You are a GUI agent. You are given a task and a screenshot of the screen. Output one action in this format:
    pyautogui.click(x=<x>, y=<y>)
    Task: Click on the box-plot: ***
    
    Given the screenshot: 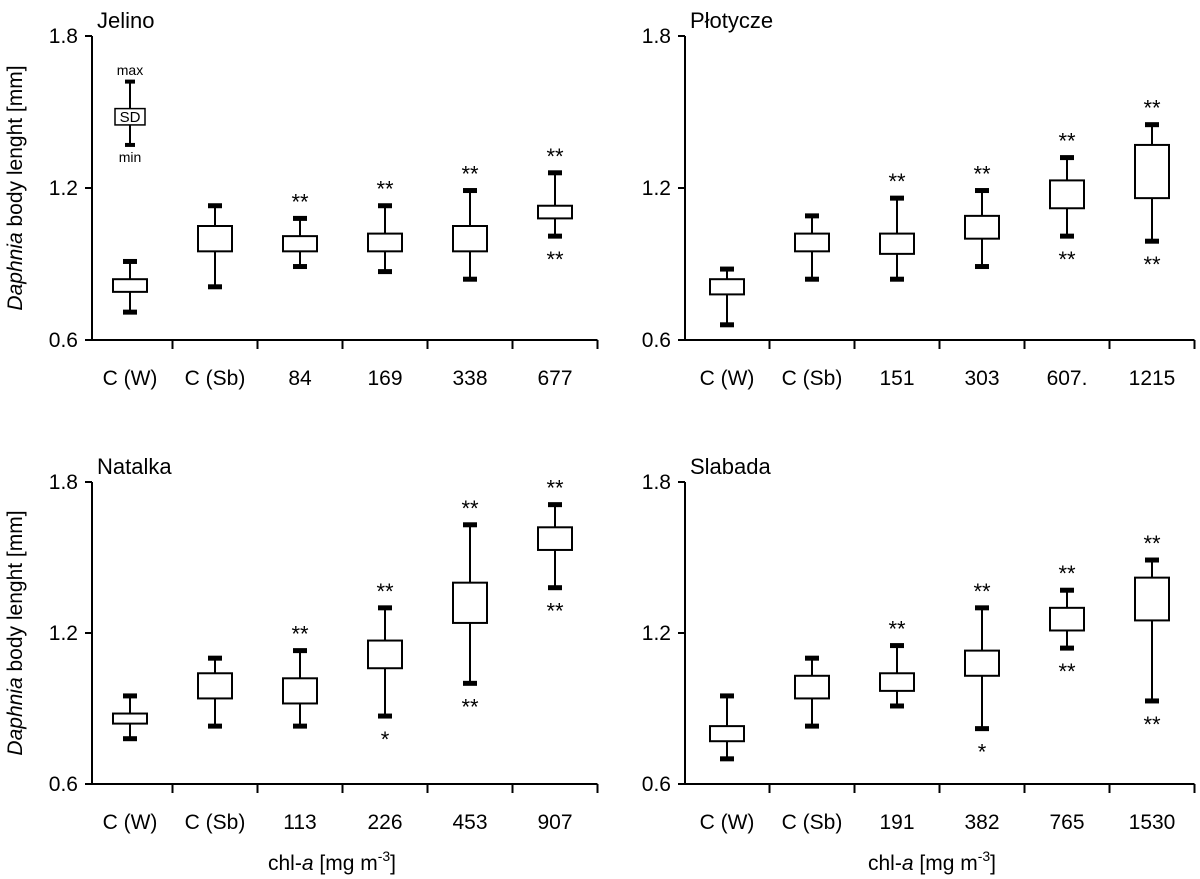 What is the action you would take?
    pyautogui.click(x=982, y=672)
    